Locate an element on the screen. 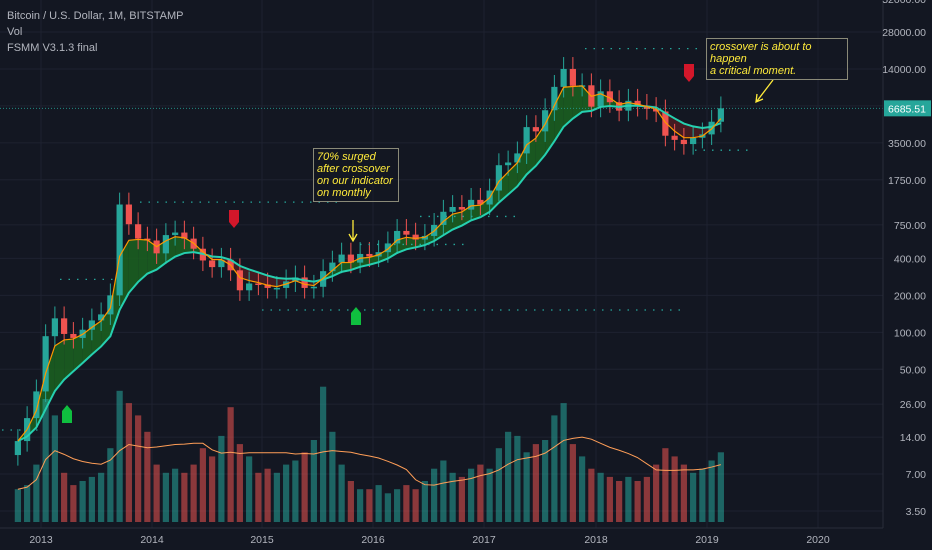 The width and height of the screenshot is (932, 550). price-axis is located at coordinates (907, 275).